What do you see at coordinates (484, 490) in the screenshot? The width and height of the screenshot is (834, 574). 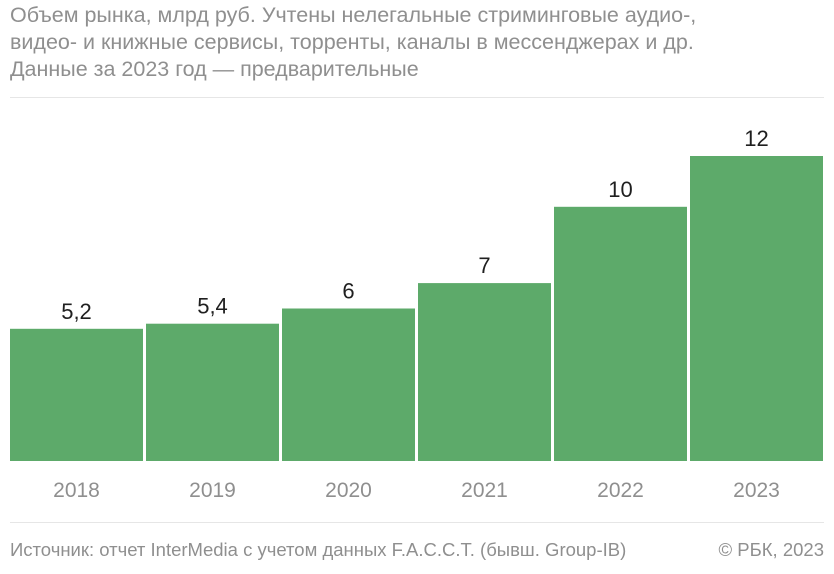 I see `x-tick-2021: 2021` at bounding box center [484, 490].